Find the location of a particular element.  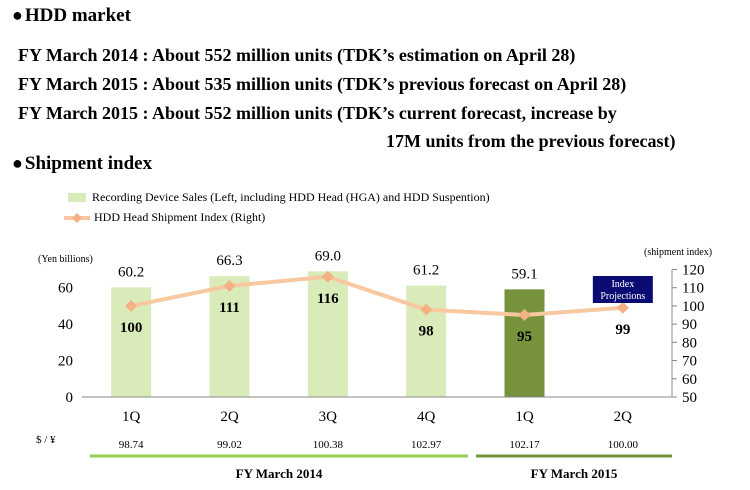

period-label-fy2015: FY March 2015 is located at coordinates (574, 473).